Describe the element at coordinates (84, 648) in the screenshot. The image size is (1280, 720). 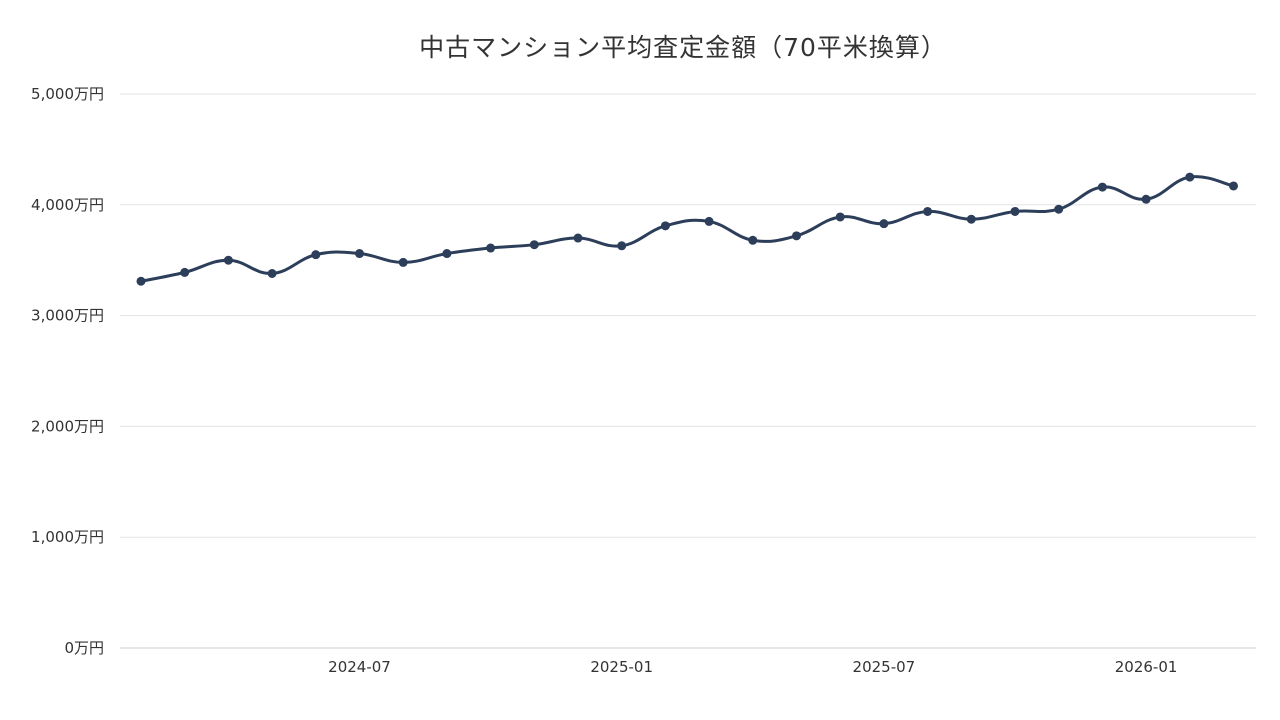
I see `y-tick-label: 0万円` at that location.